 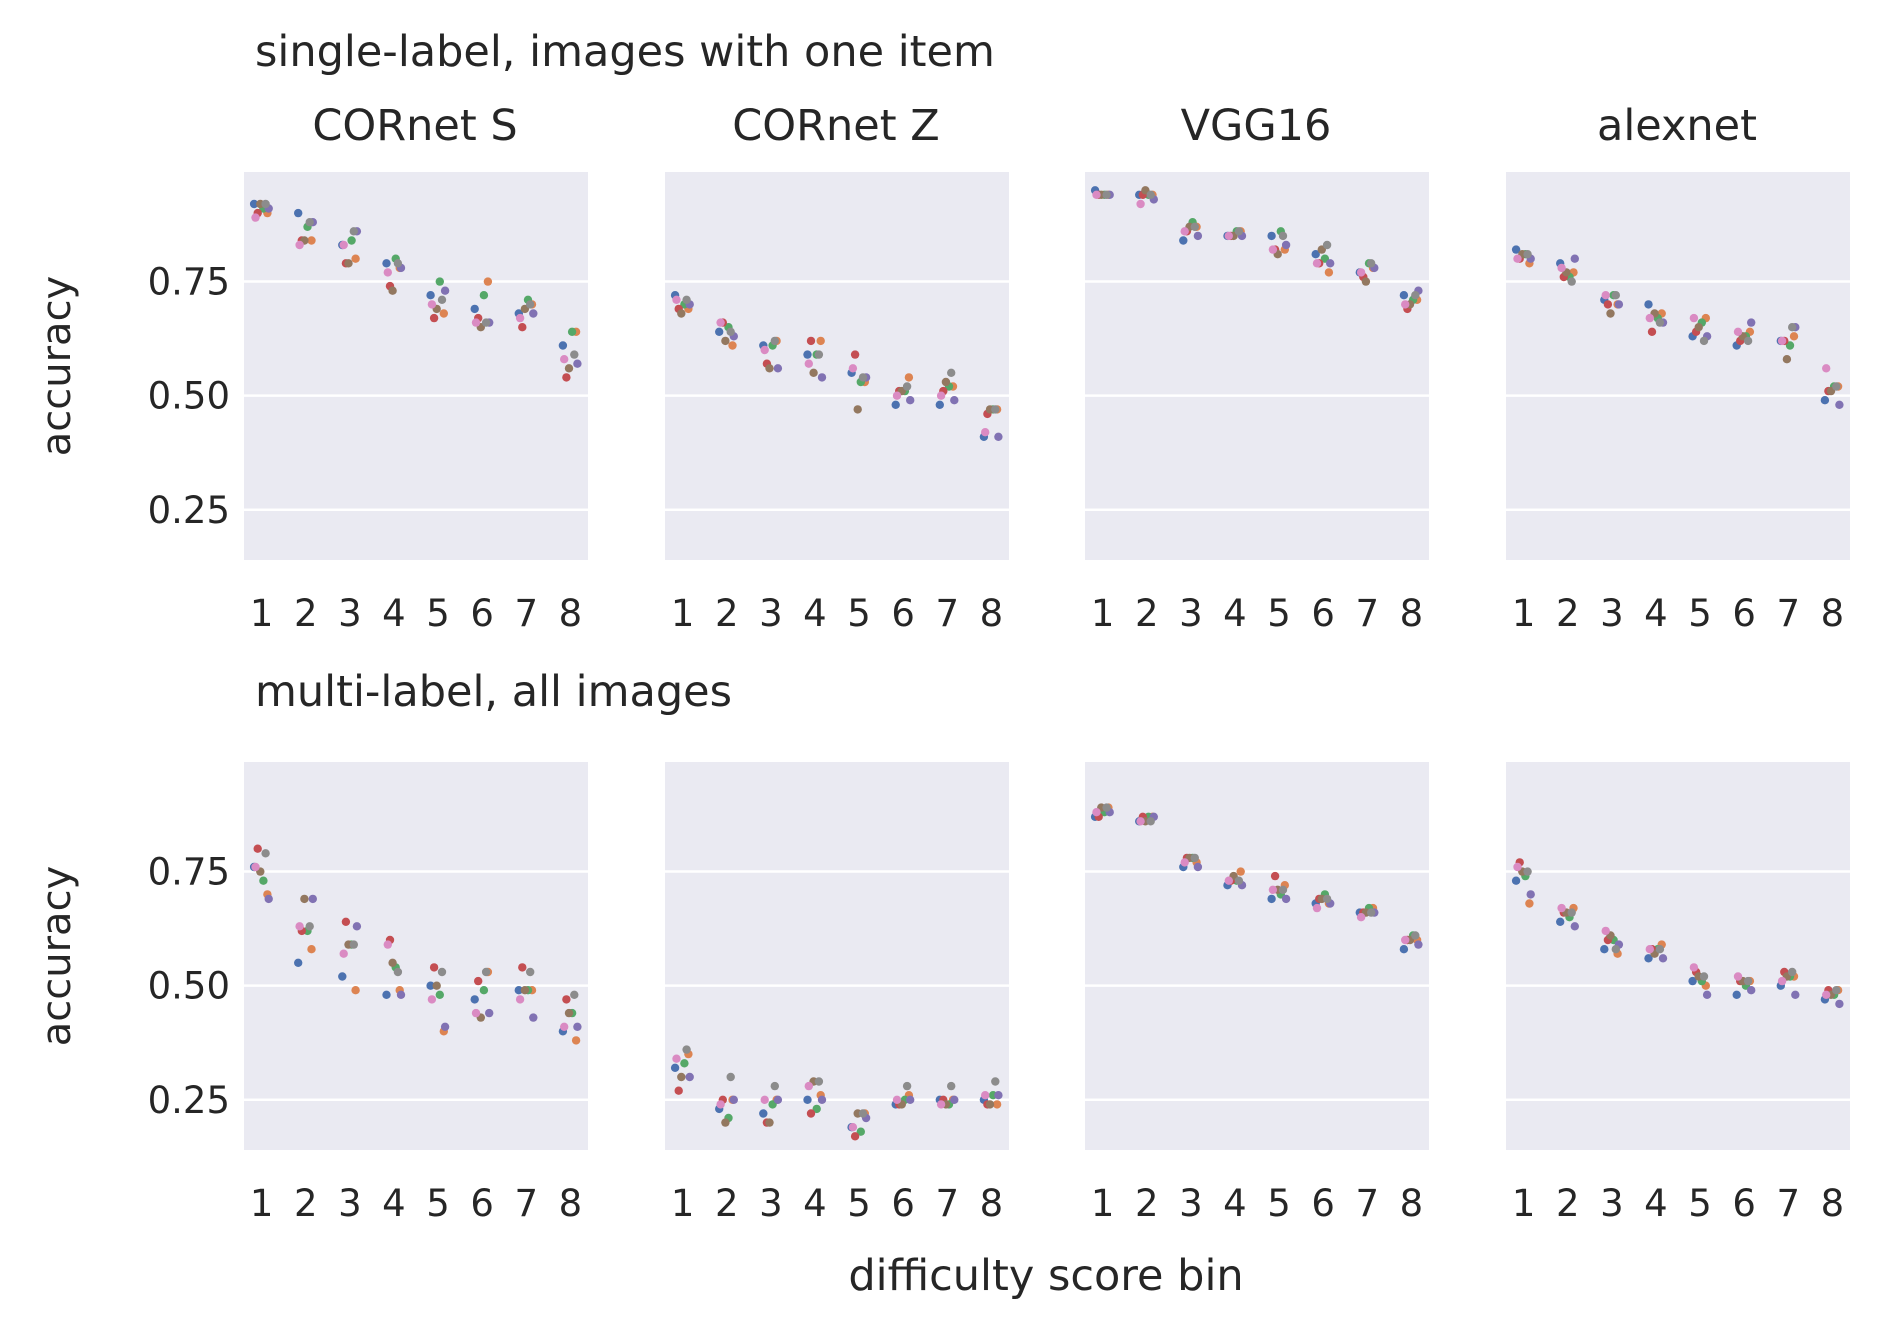 I want to click on panel-background, so click(x=416, y=366).